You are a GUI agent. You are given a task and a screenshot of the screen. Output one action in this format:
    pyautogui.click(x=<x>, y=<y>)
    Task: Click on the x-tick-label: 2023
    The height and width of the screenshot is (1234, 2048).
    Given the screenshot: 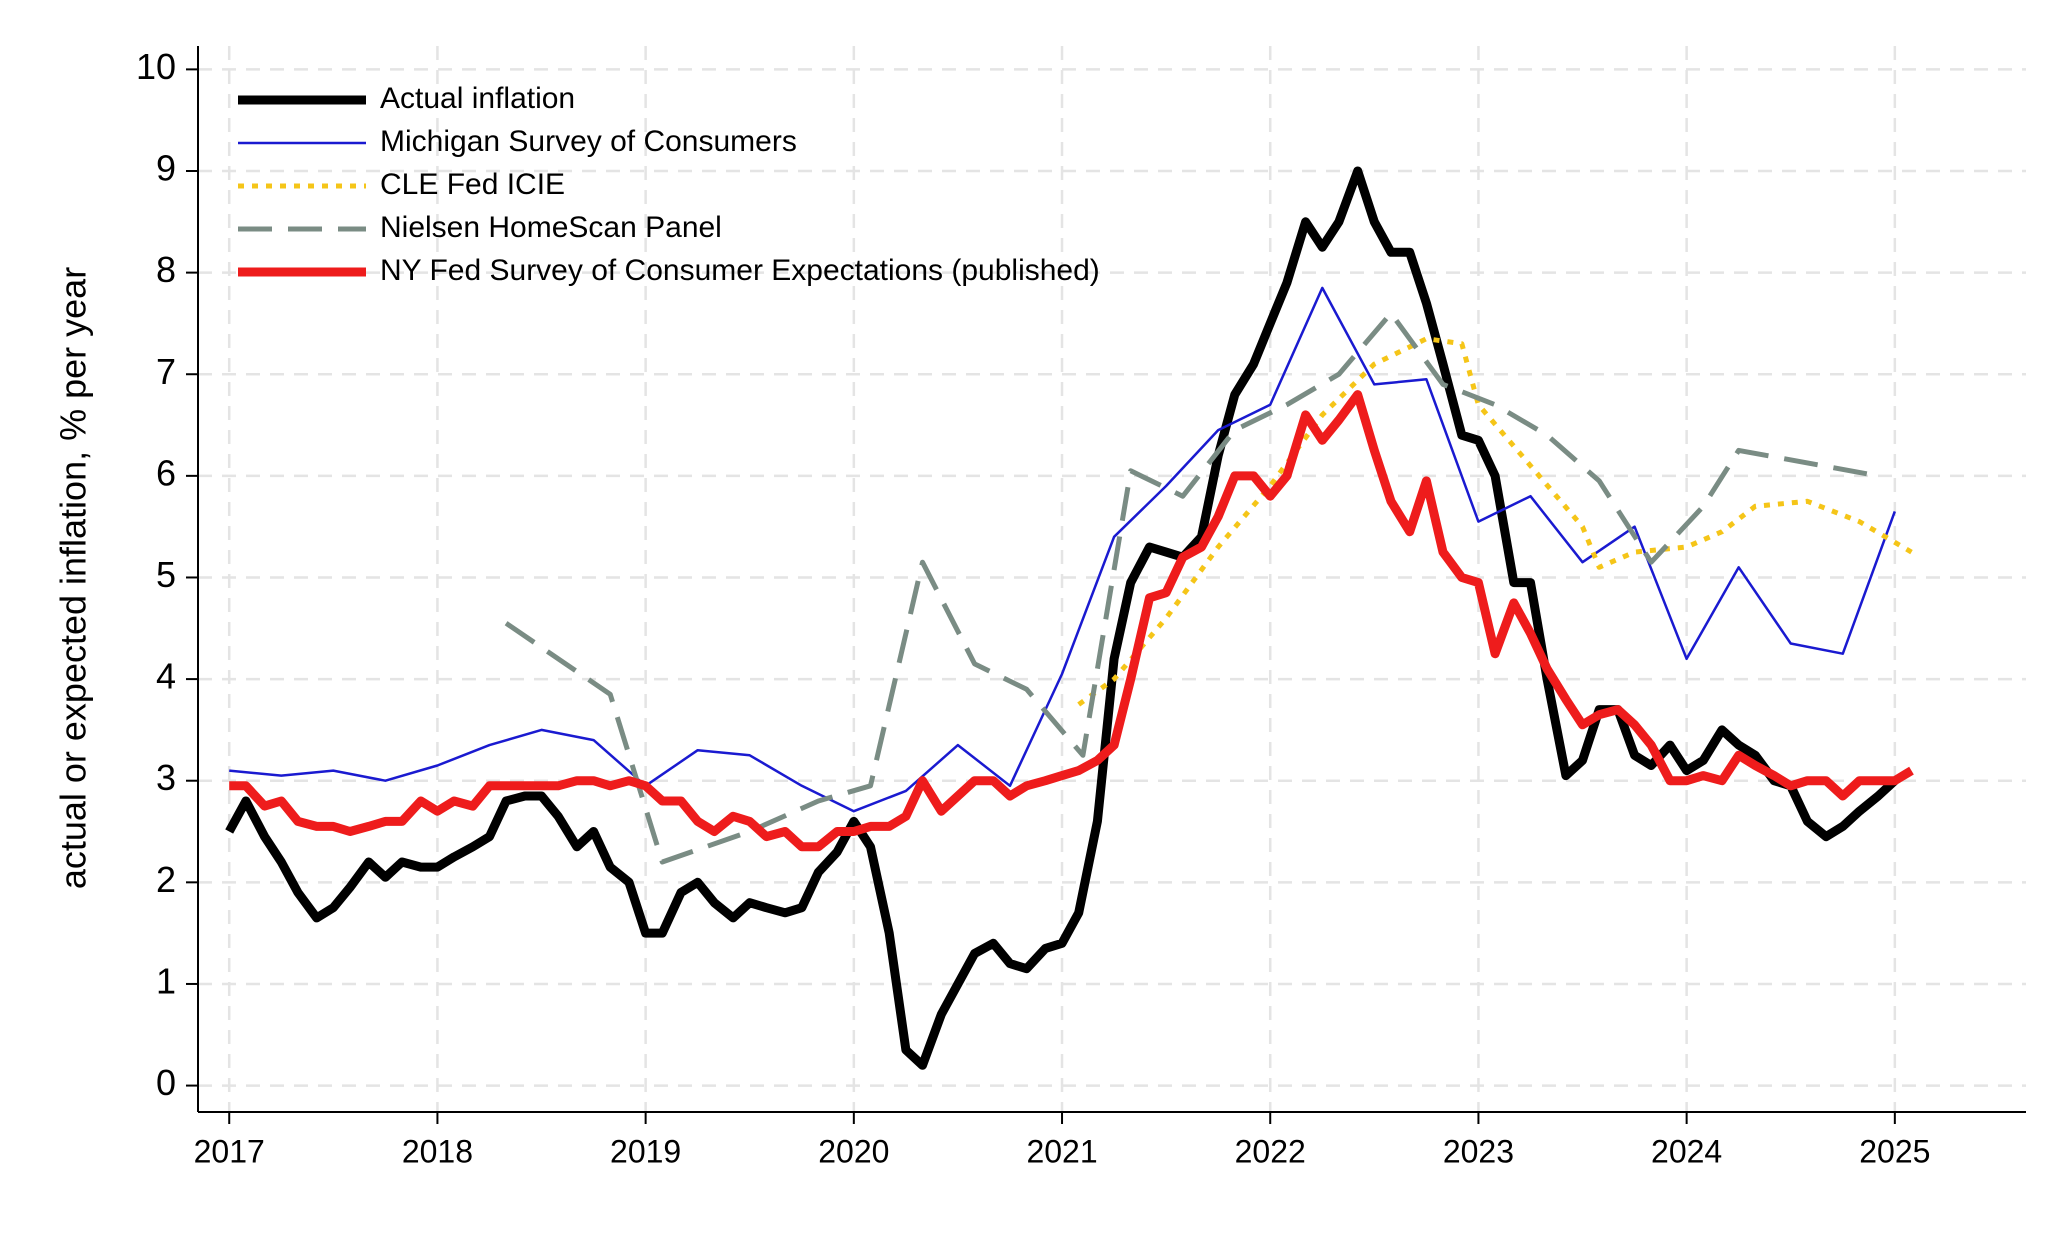 What is the action you would take?
    pyautogui.click(x=1478, y=1151)
    